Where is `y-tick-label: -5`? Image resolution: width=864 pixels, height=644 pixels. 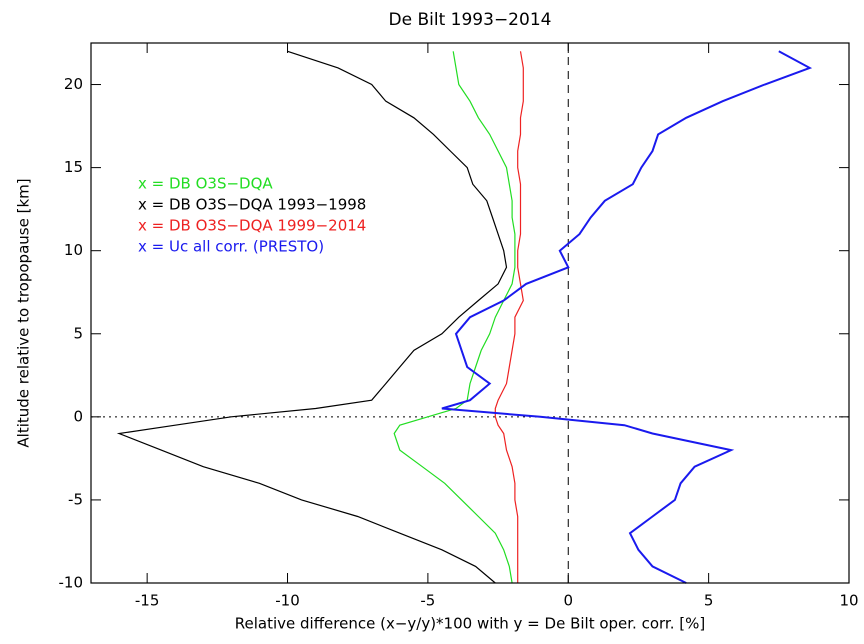 y-tick-label: -5 is located at coordinates (75, 499).